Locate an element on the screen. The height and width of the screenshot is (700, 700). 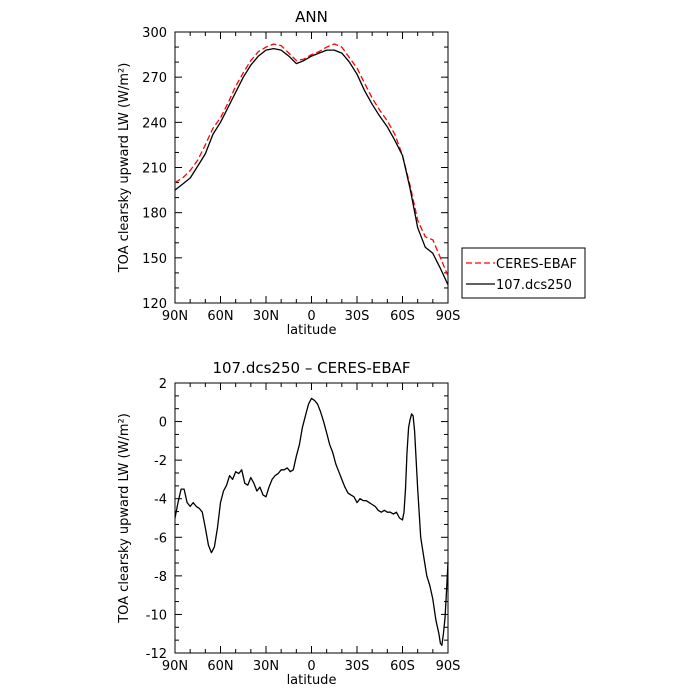
legend-box is located at coordinates (523, 273).